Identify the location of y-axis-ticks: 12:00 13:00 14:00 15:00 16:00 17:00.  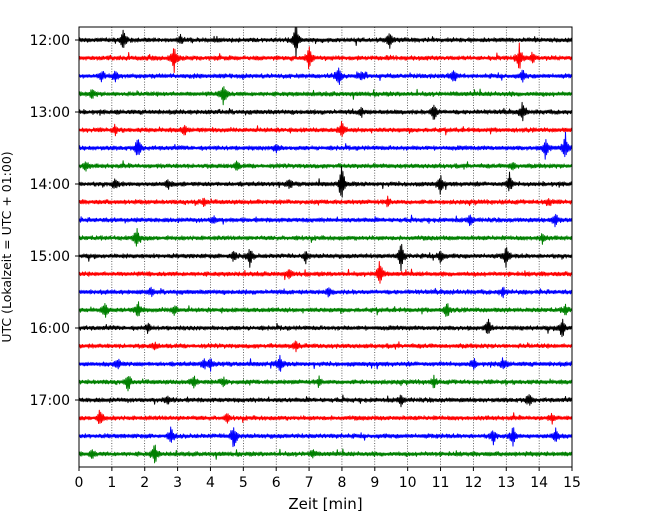
(54, 221).